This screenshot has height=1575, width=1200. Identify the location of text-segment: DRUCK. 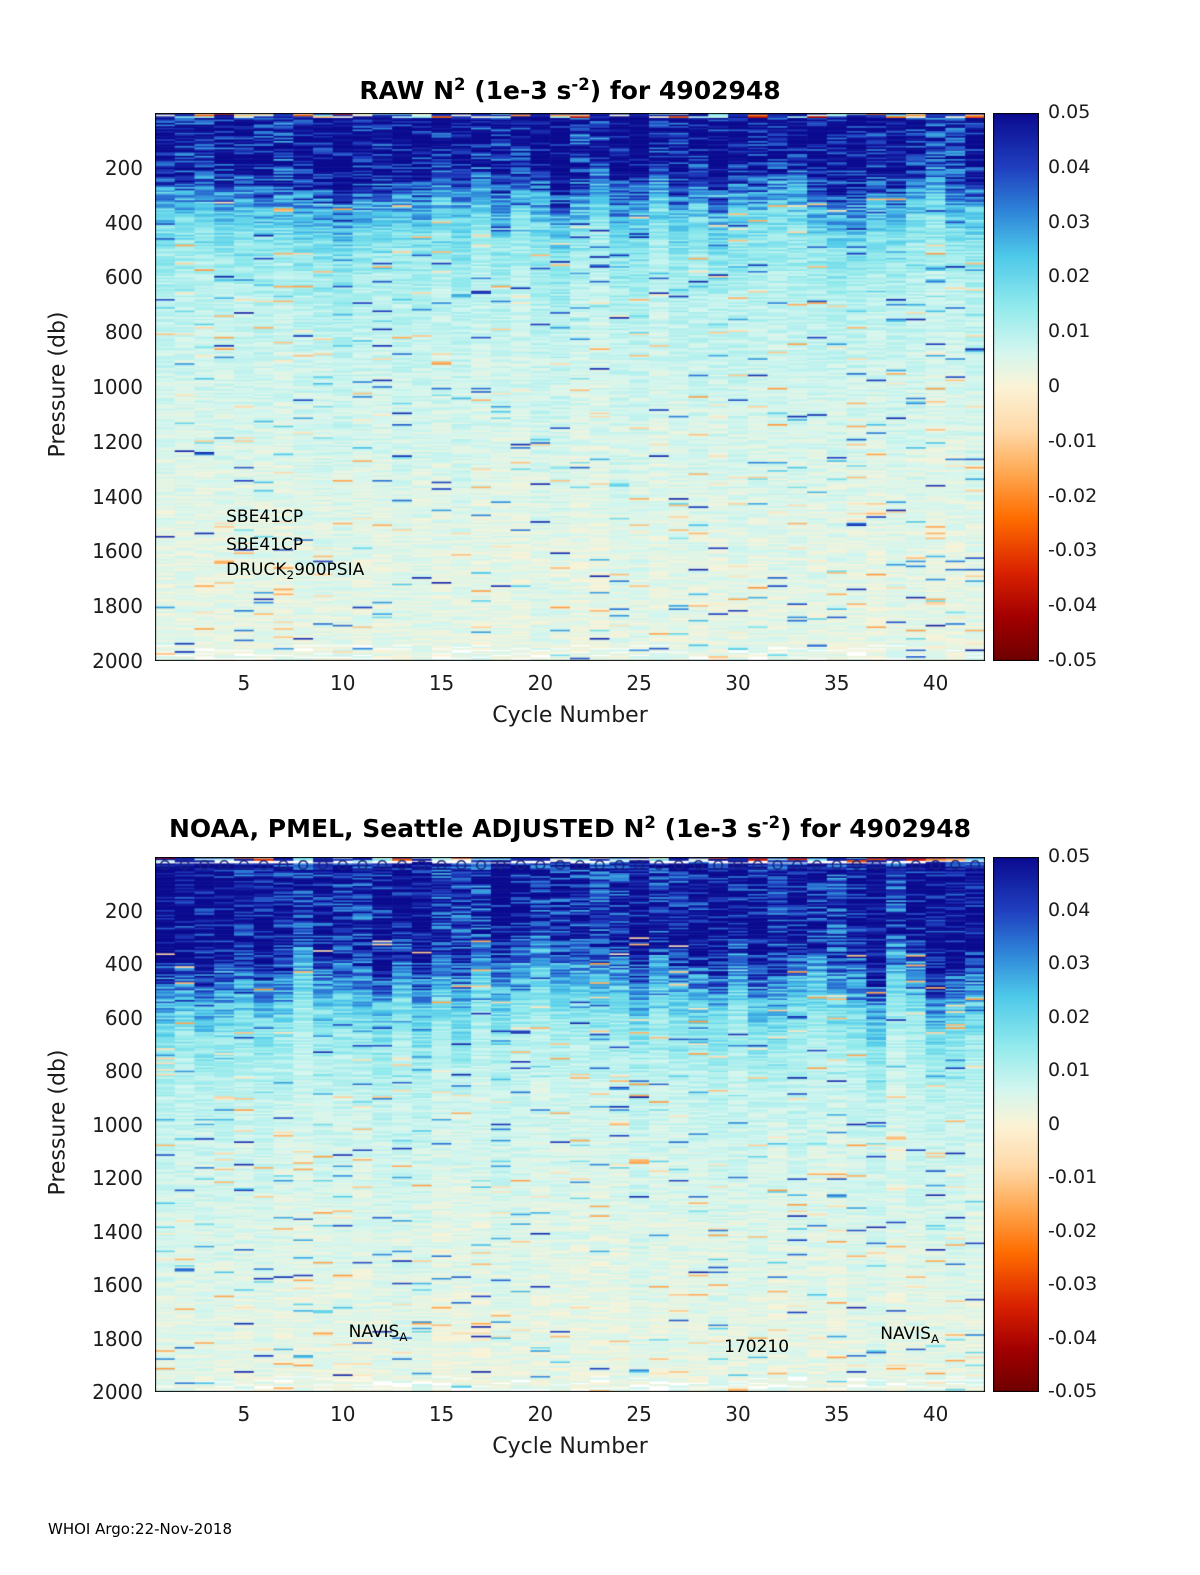
(256, 570).